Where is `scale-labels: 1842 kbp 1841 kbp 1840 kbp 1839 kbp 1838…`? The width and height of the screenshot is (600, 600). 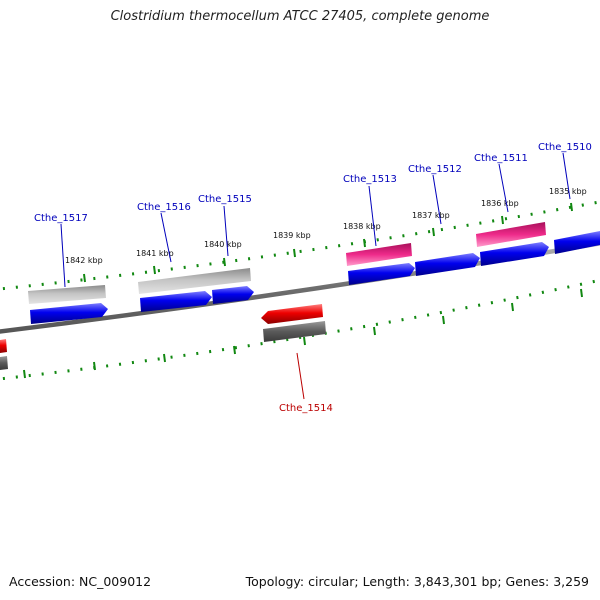 scale-labels: 1842 kbp 1841 kbp 1840 kbp 1839 kbp 1838… is located at coordinates (326, 226).